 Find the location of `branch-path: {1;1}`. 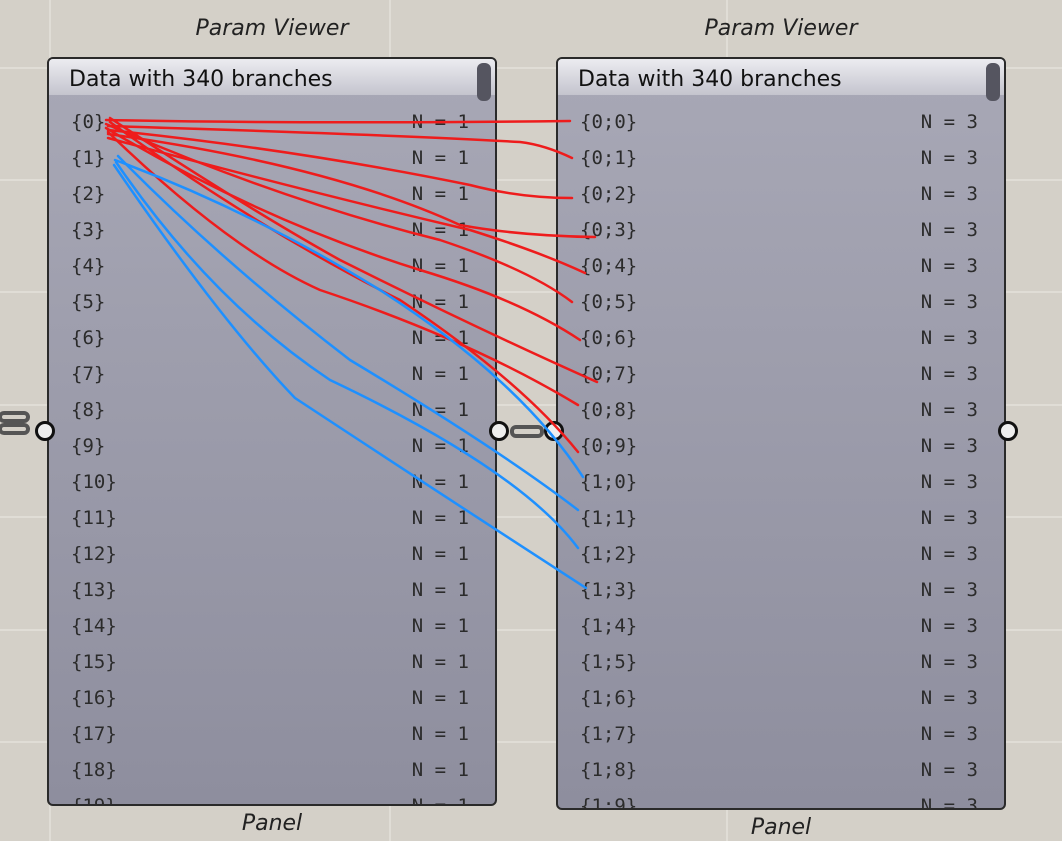

branch-path: {1;1} is located at coordinates (609, 518).